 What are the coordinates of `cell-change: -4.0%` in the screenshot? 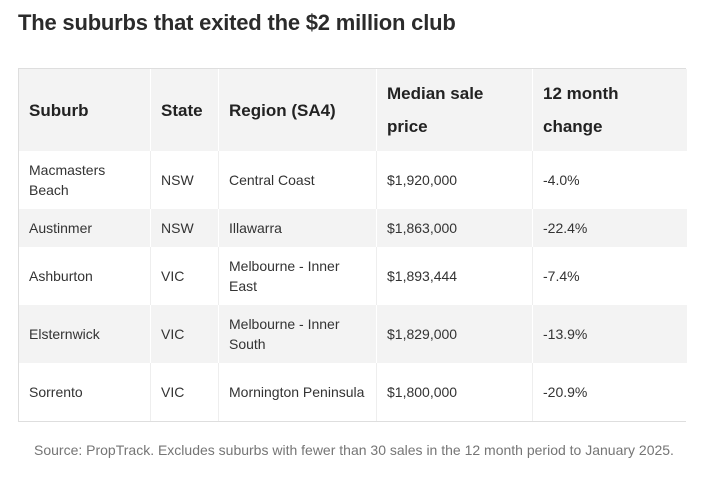 It's located at (609, 180).